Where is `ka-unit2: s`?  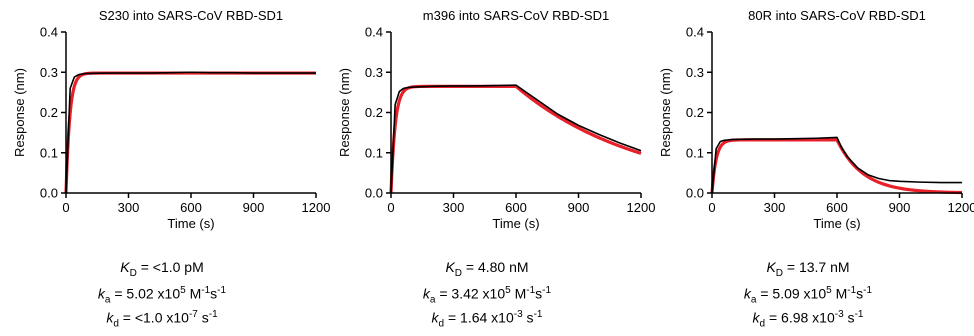 ka-unit2: s is located at coordinates (860, 293).